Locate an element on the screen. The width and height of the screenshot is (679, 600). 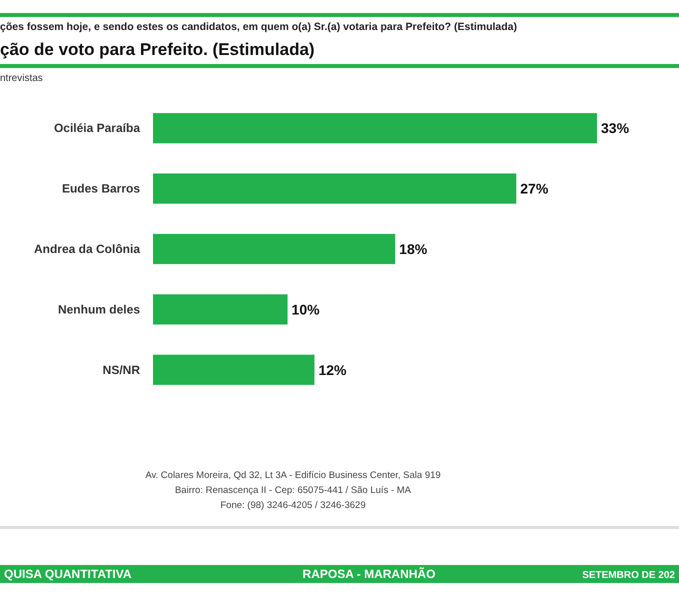
text: SETEMBRO DE 202 is located at coordinates (629, 575).